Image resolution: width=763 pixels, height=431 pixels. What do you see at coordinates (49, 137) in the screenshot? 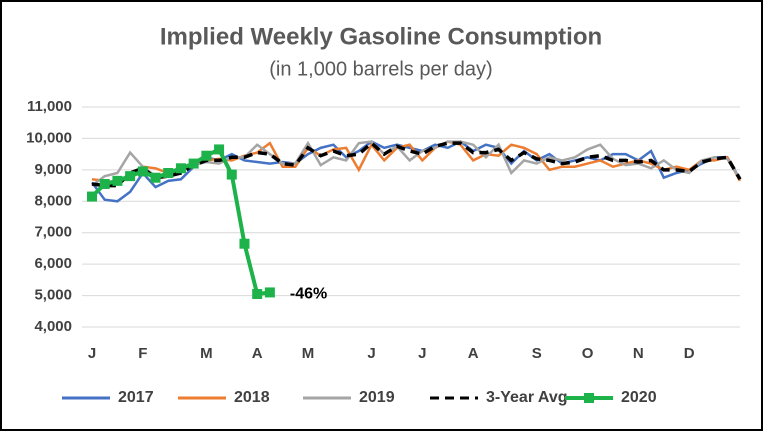
I see `y-tick-label: 10,000` at bounding box center [49, 137].